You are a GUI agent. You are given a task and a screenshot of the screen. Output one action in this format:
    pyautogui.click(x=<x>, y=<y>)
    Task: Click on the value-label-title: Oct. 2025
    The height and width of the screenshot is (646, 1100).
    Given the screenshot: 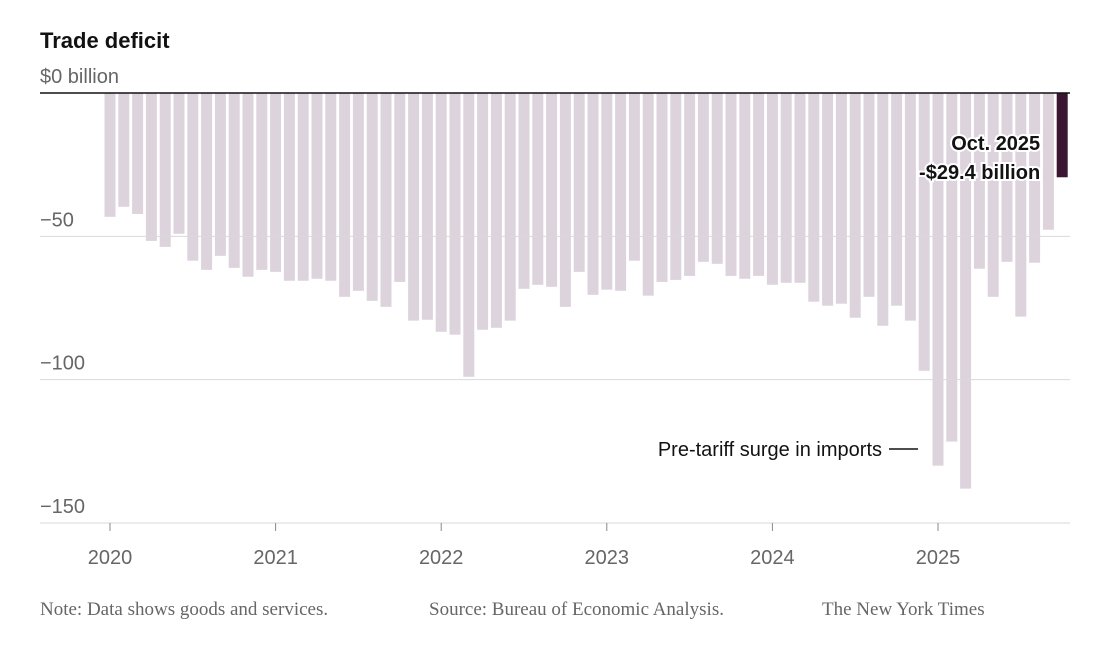 What is the action you would take?
    pyautogui.click(x=995, y=144)
    